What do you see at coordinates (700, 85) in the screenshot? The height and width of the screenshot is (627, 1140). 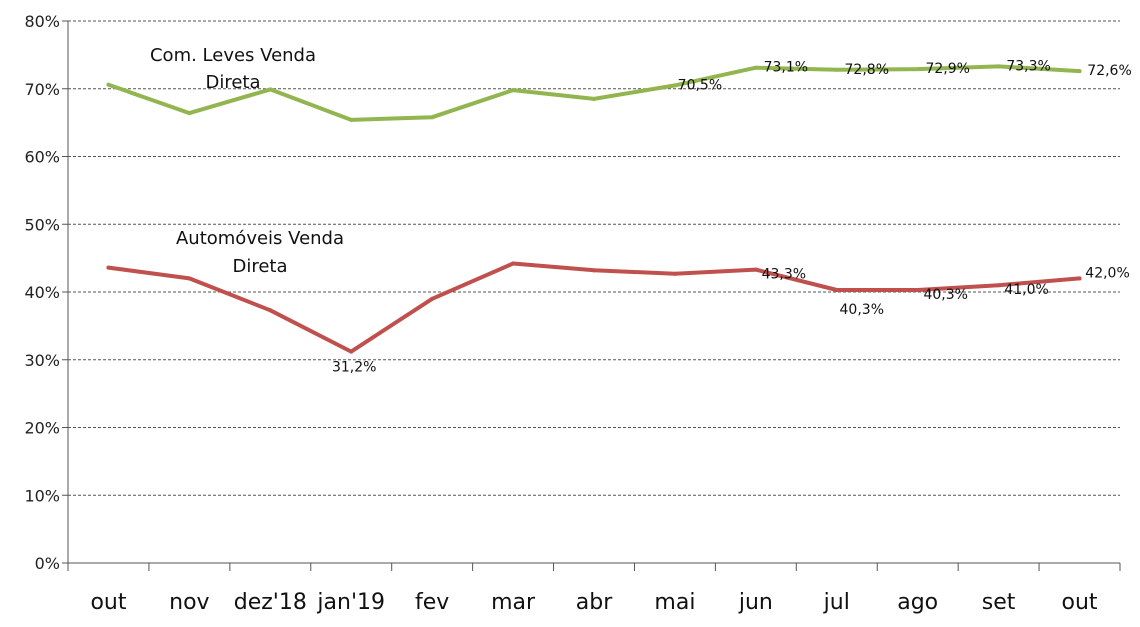 I see `data-label: 70,5%` at bounding box center [700, 85].